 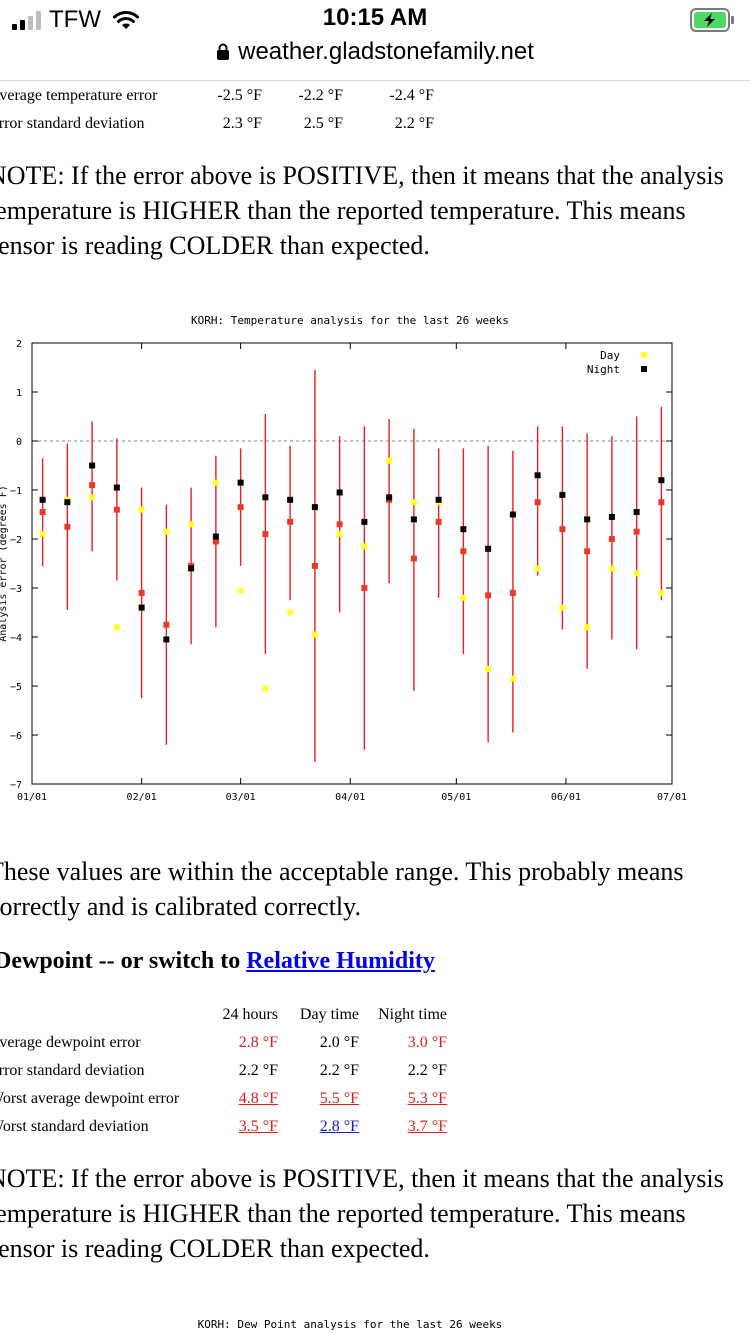 What do you see at coordinates (427, 1098) in the screenshot?
I see `worst-avg-night-link: 5.3 °F` at bounding box center [427, 1098].